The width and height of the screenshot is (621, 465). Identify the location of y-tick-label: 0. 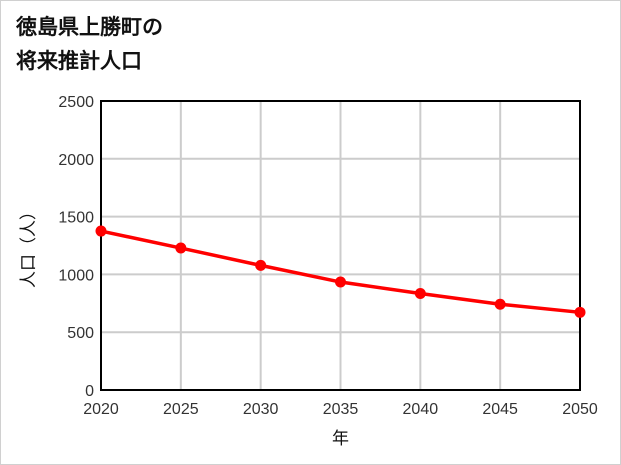
(89, 391).